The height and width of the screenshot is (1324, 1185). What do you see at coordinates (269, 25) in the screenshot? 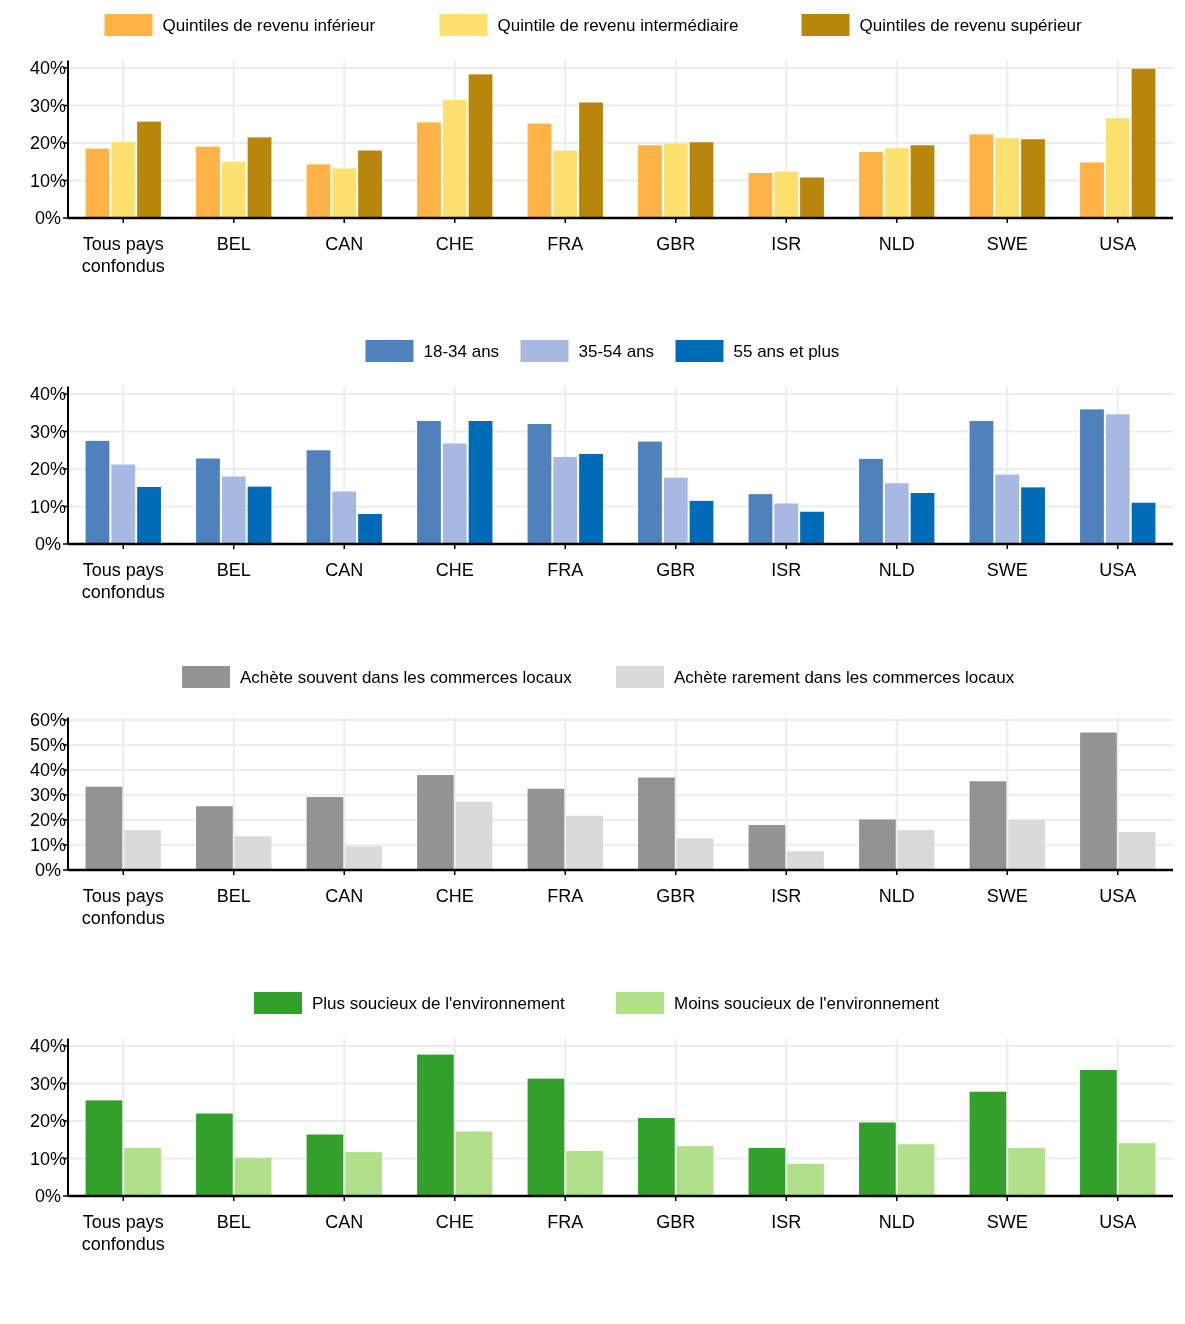
I see `legend-label: Quintiles de revenu inférieur` at bounding box center [269, 25].